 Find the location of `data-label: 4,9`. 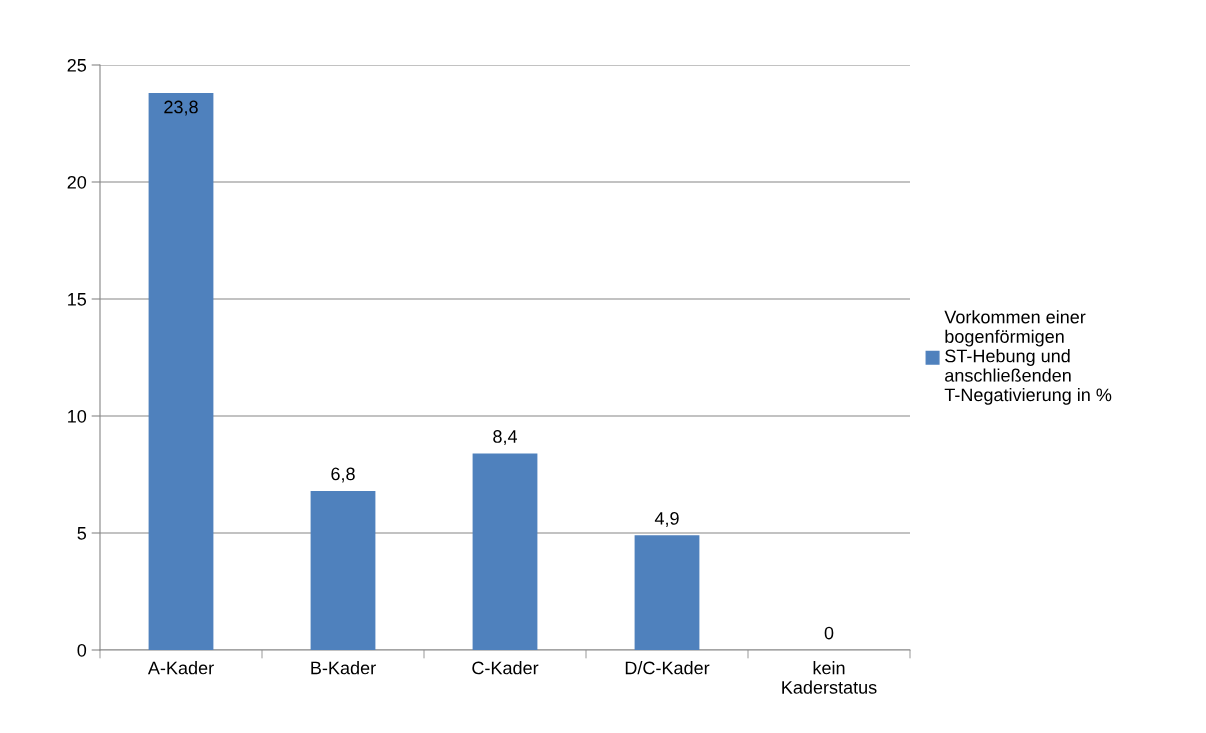

data-label: 4,9 is located at coordinates (666, 519).